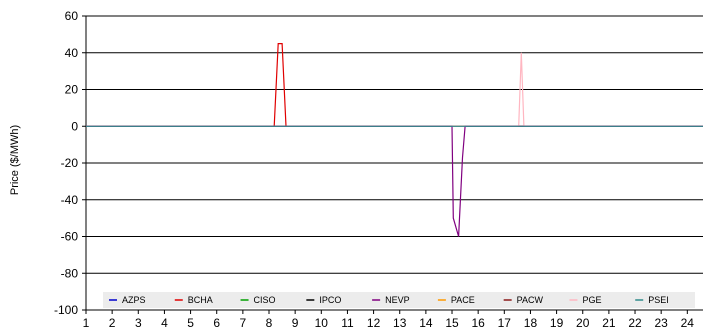 The height and width of the screenshot is (333, 717). What do you see at coordinates (72, 53) in the screenshot?
I see `y-tick-label: 40` at bounding box center [72, 53].